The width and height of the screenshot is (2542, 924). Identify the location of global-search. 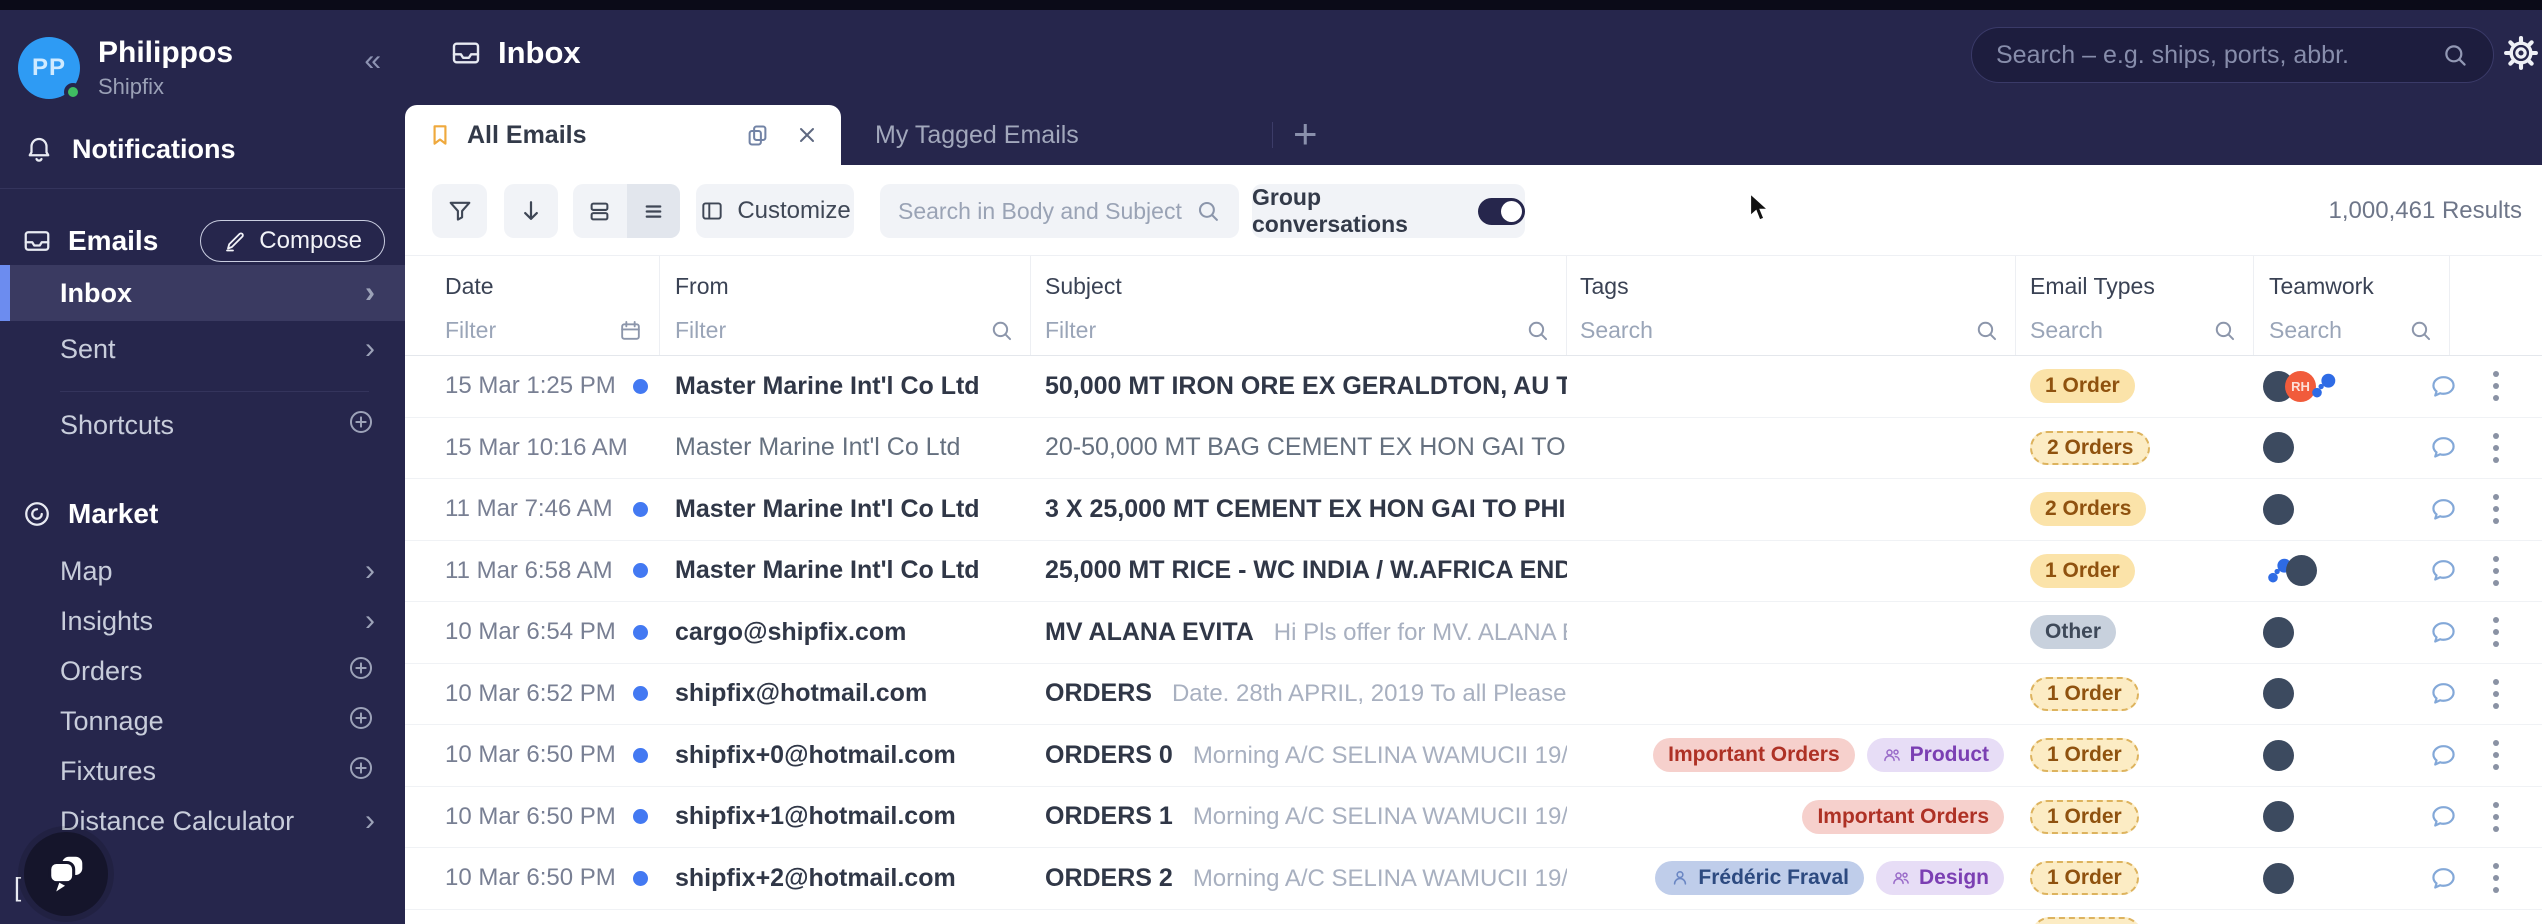
(2232, 55).